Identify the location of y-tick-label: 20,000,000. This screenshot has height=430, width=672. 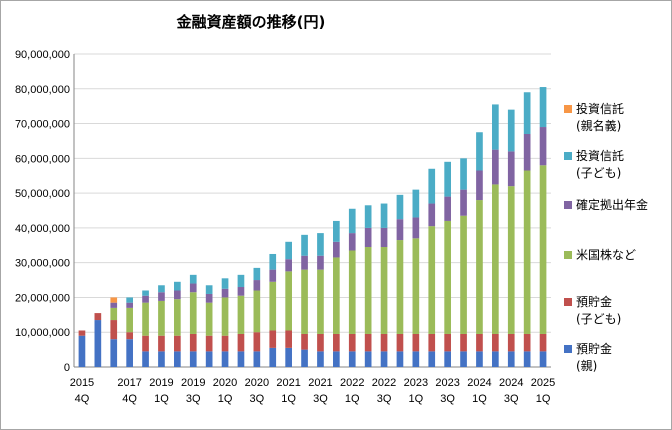
(42, 298).